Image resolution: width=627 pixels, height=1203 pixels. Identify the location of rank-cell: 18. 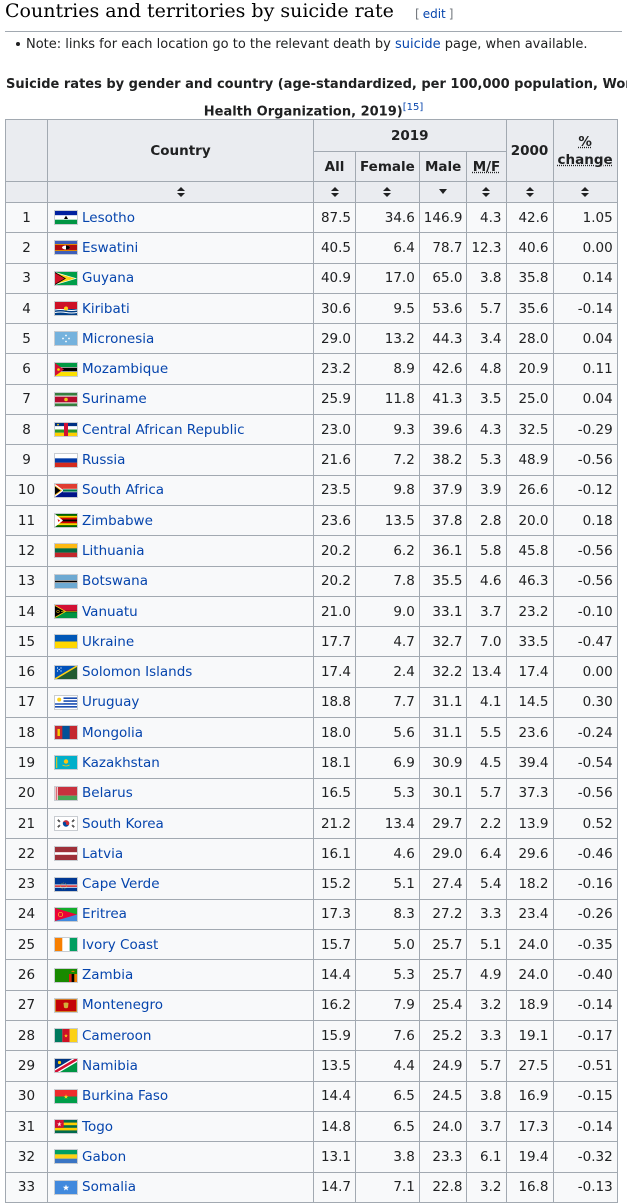
(26, 733).